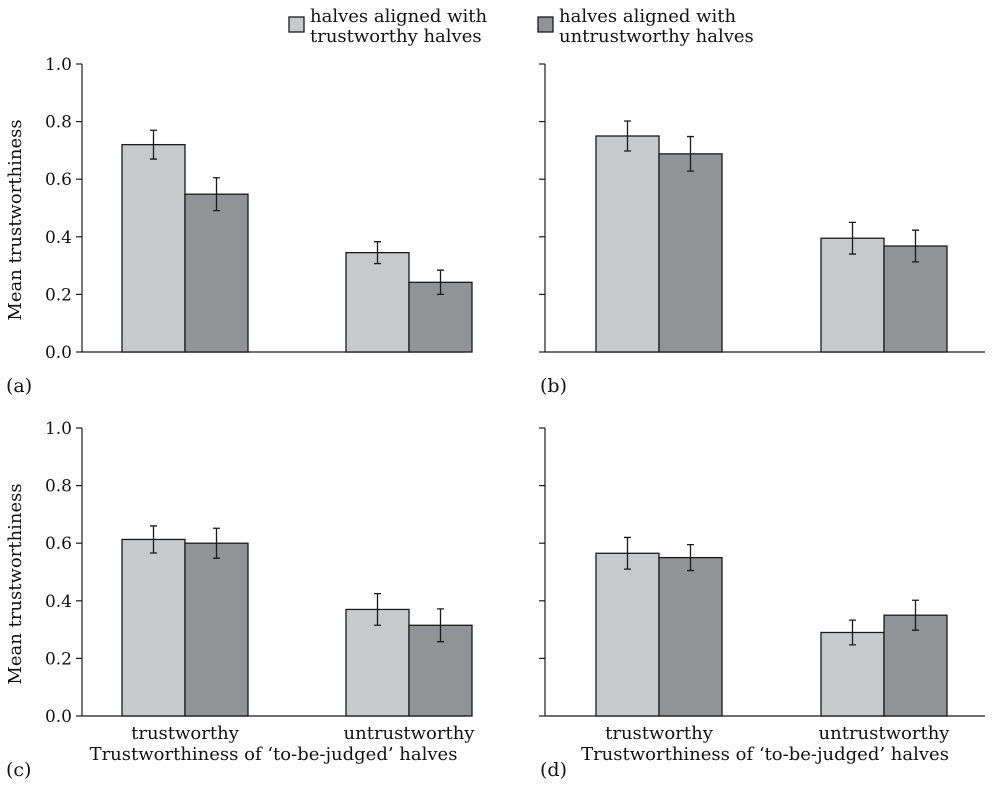  I want to click on panel-label: (b), so click(553, 386).